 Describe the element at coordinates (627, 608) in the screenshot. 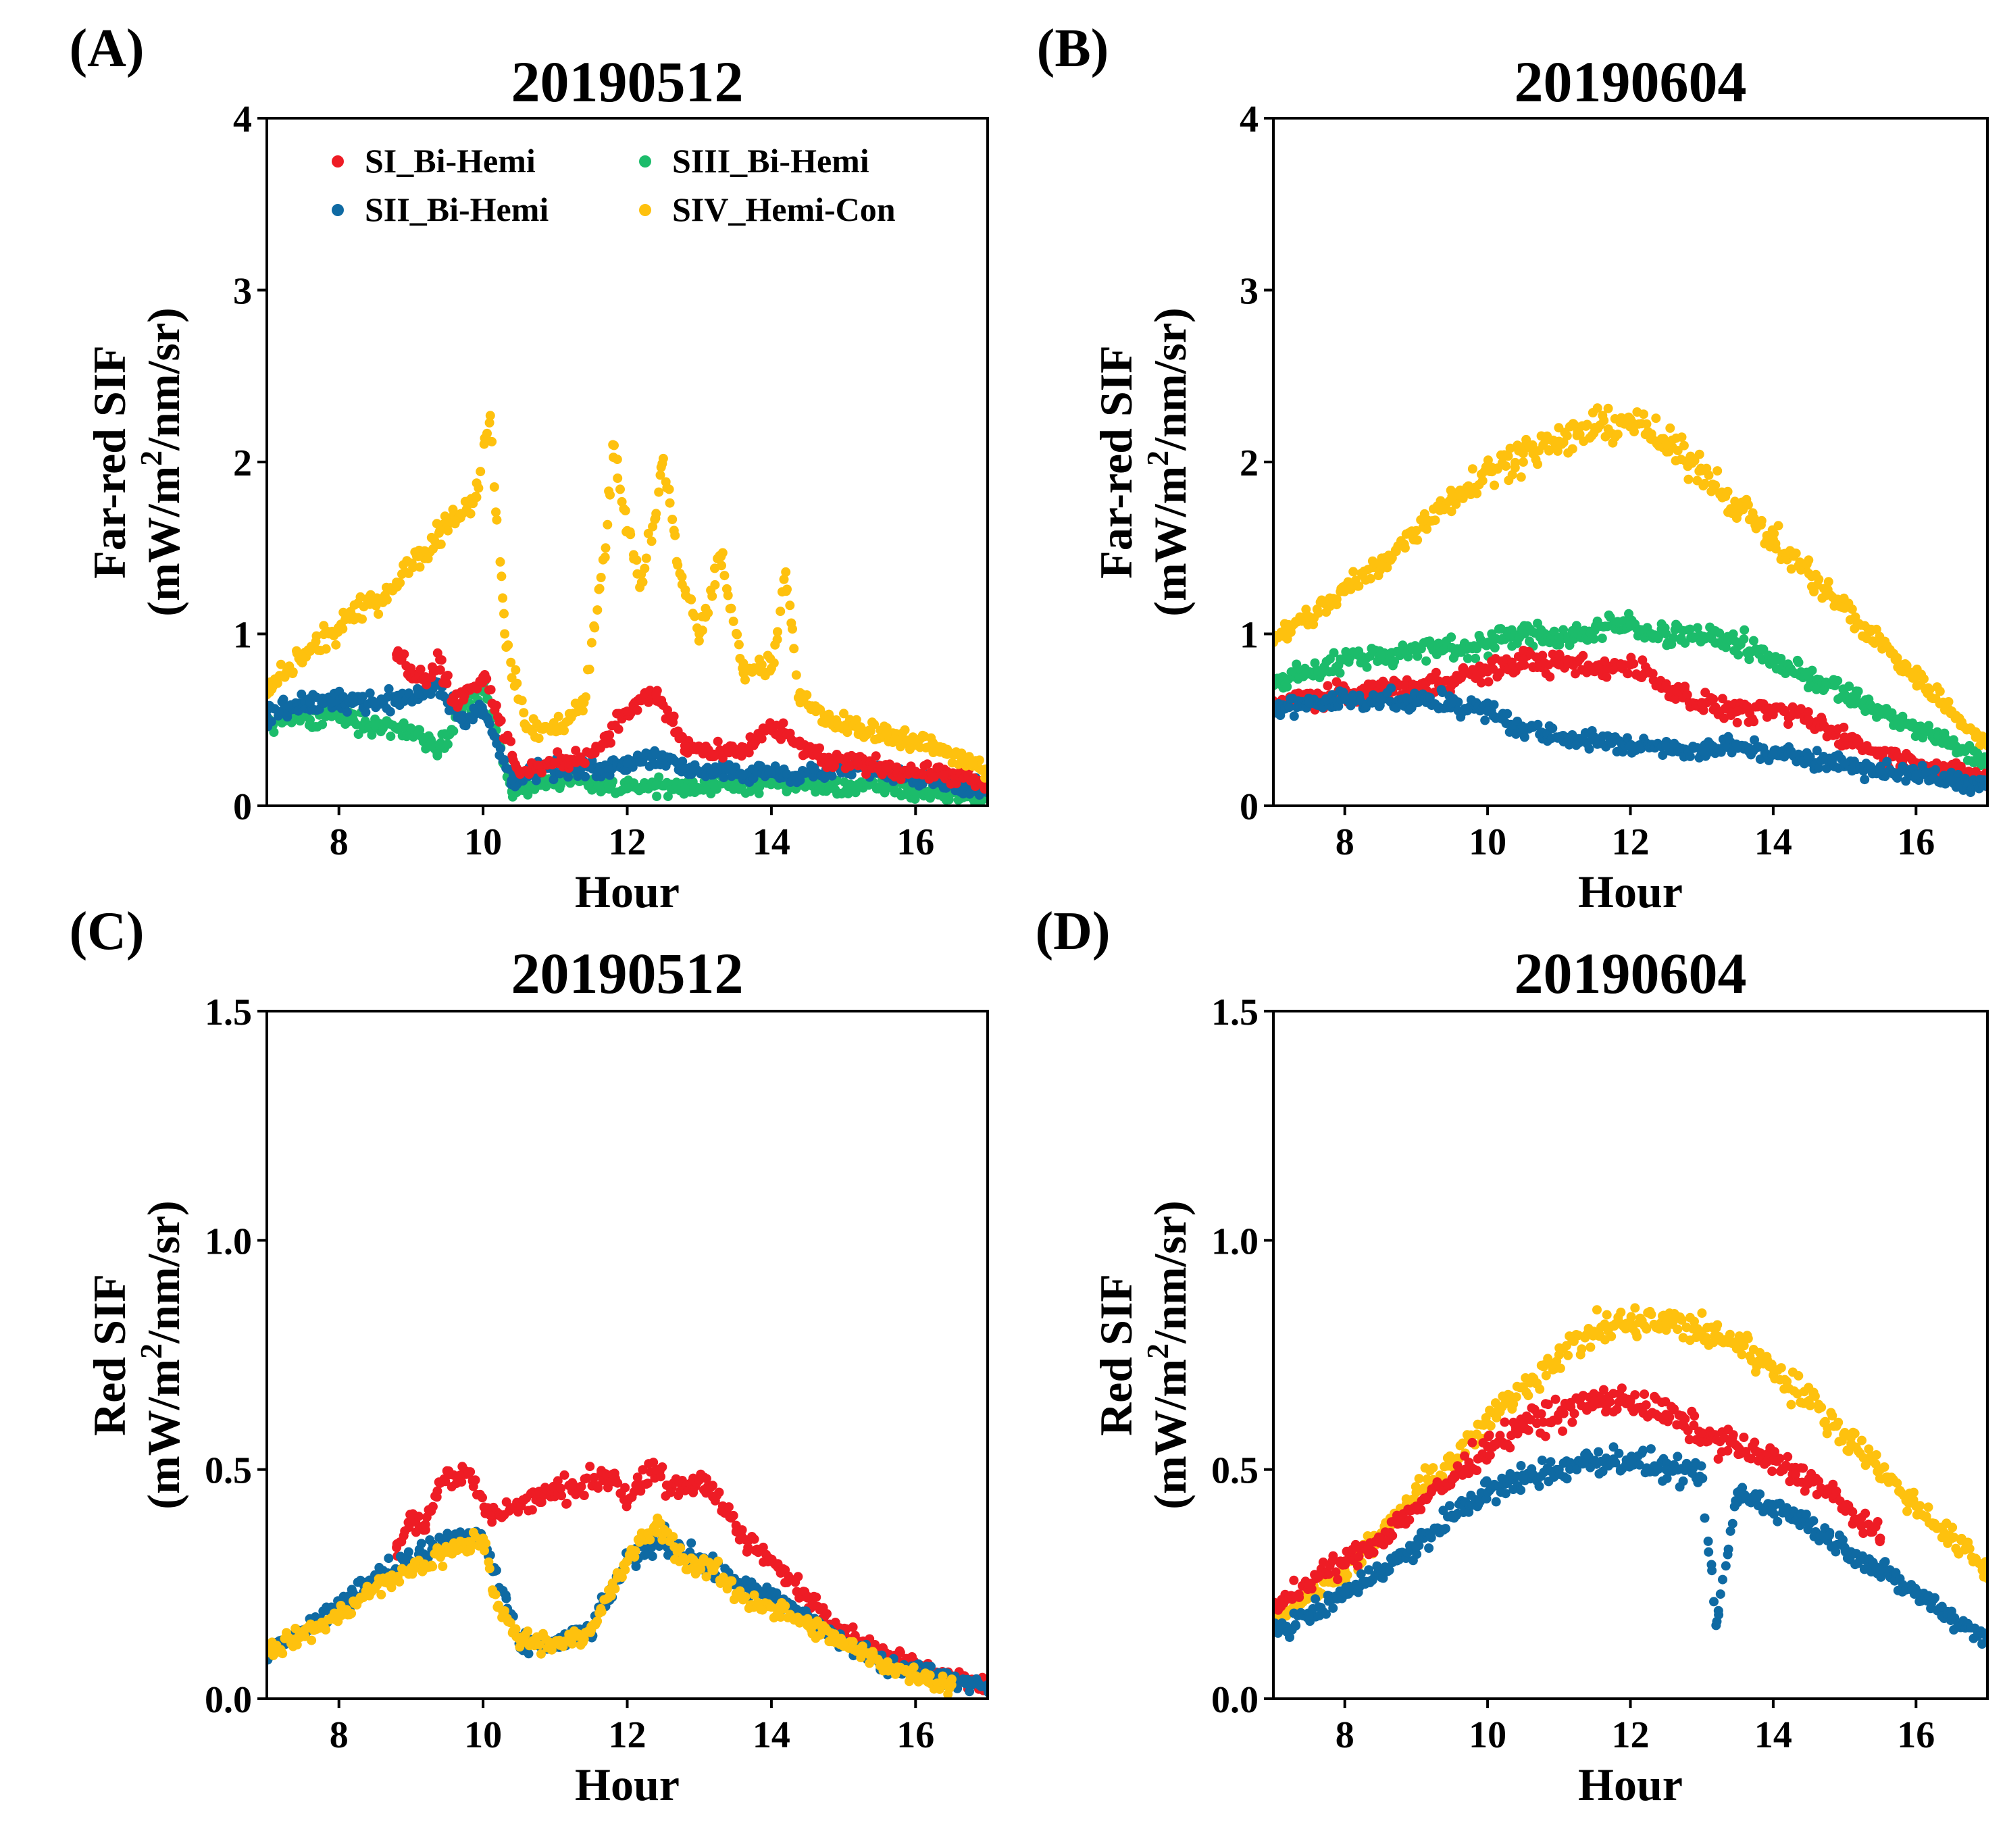

I see `scatter-points` at that location.